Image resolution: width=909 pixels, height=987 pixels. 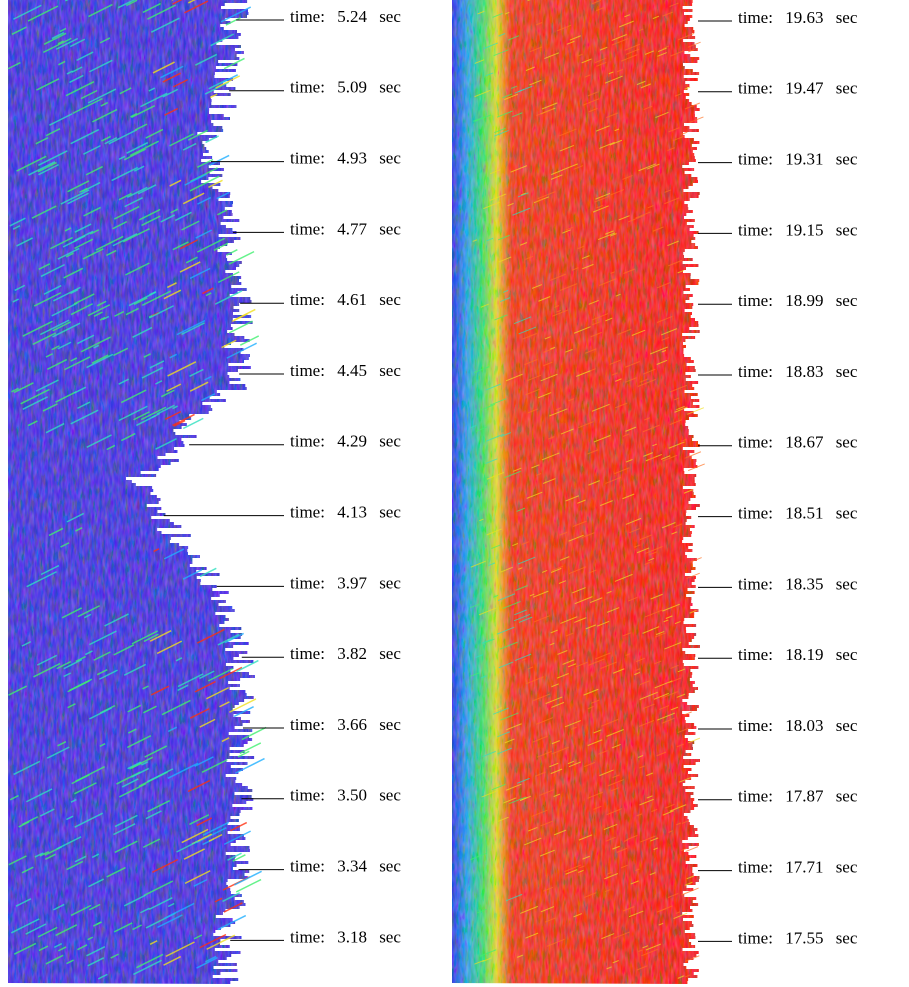 I want to click on time-label: time: 18.19 sec, so click(x=798, y=654).